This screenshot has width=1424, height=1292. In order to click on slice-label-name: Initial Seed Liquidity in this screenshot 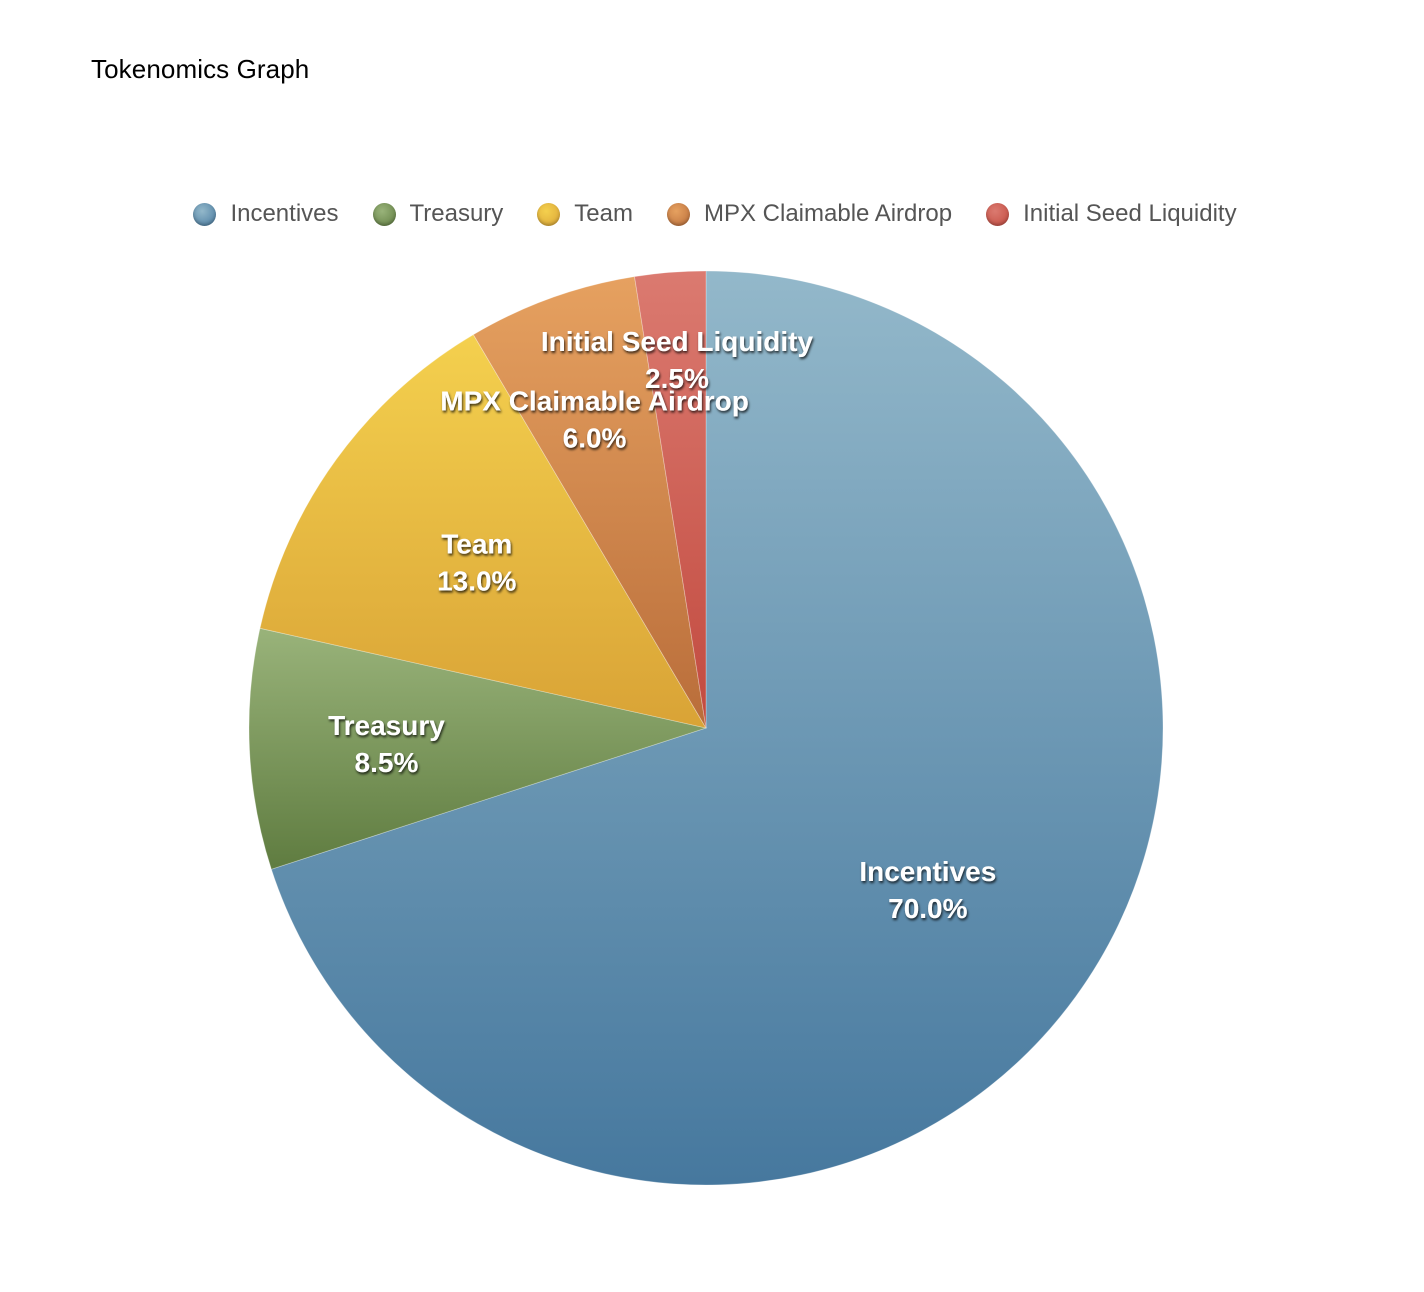, I will do `click(677, 341)`.